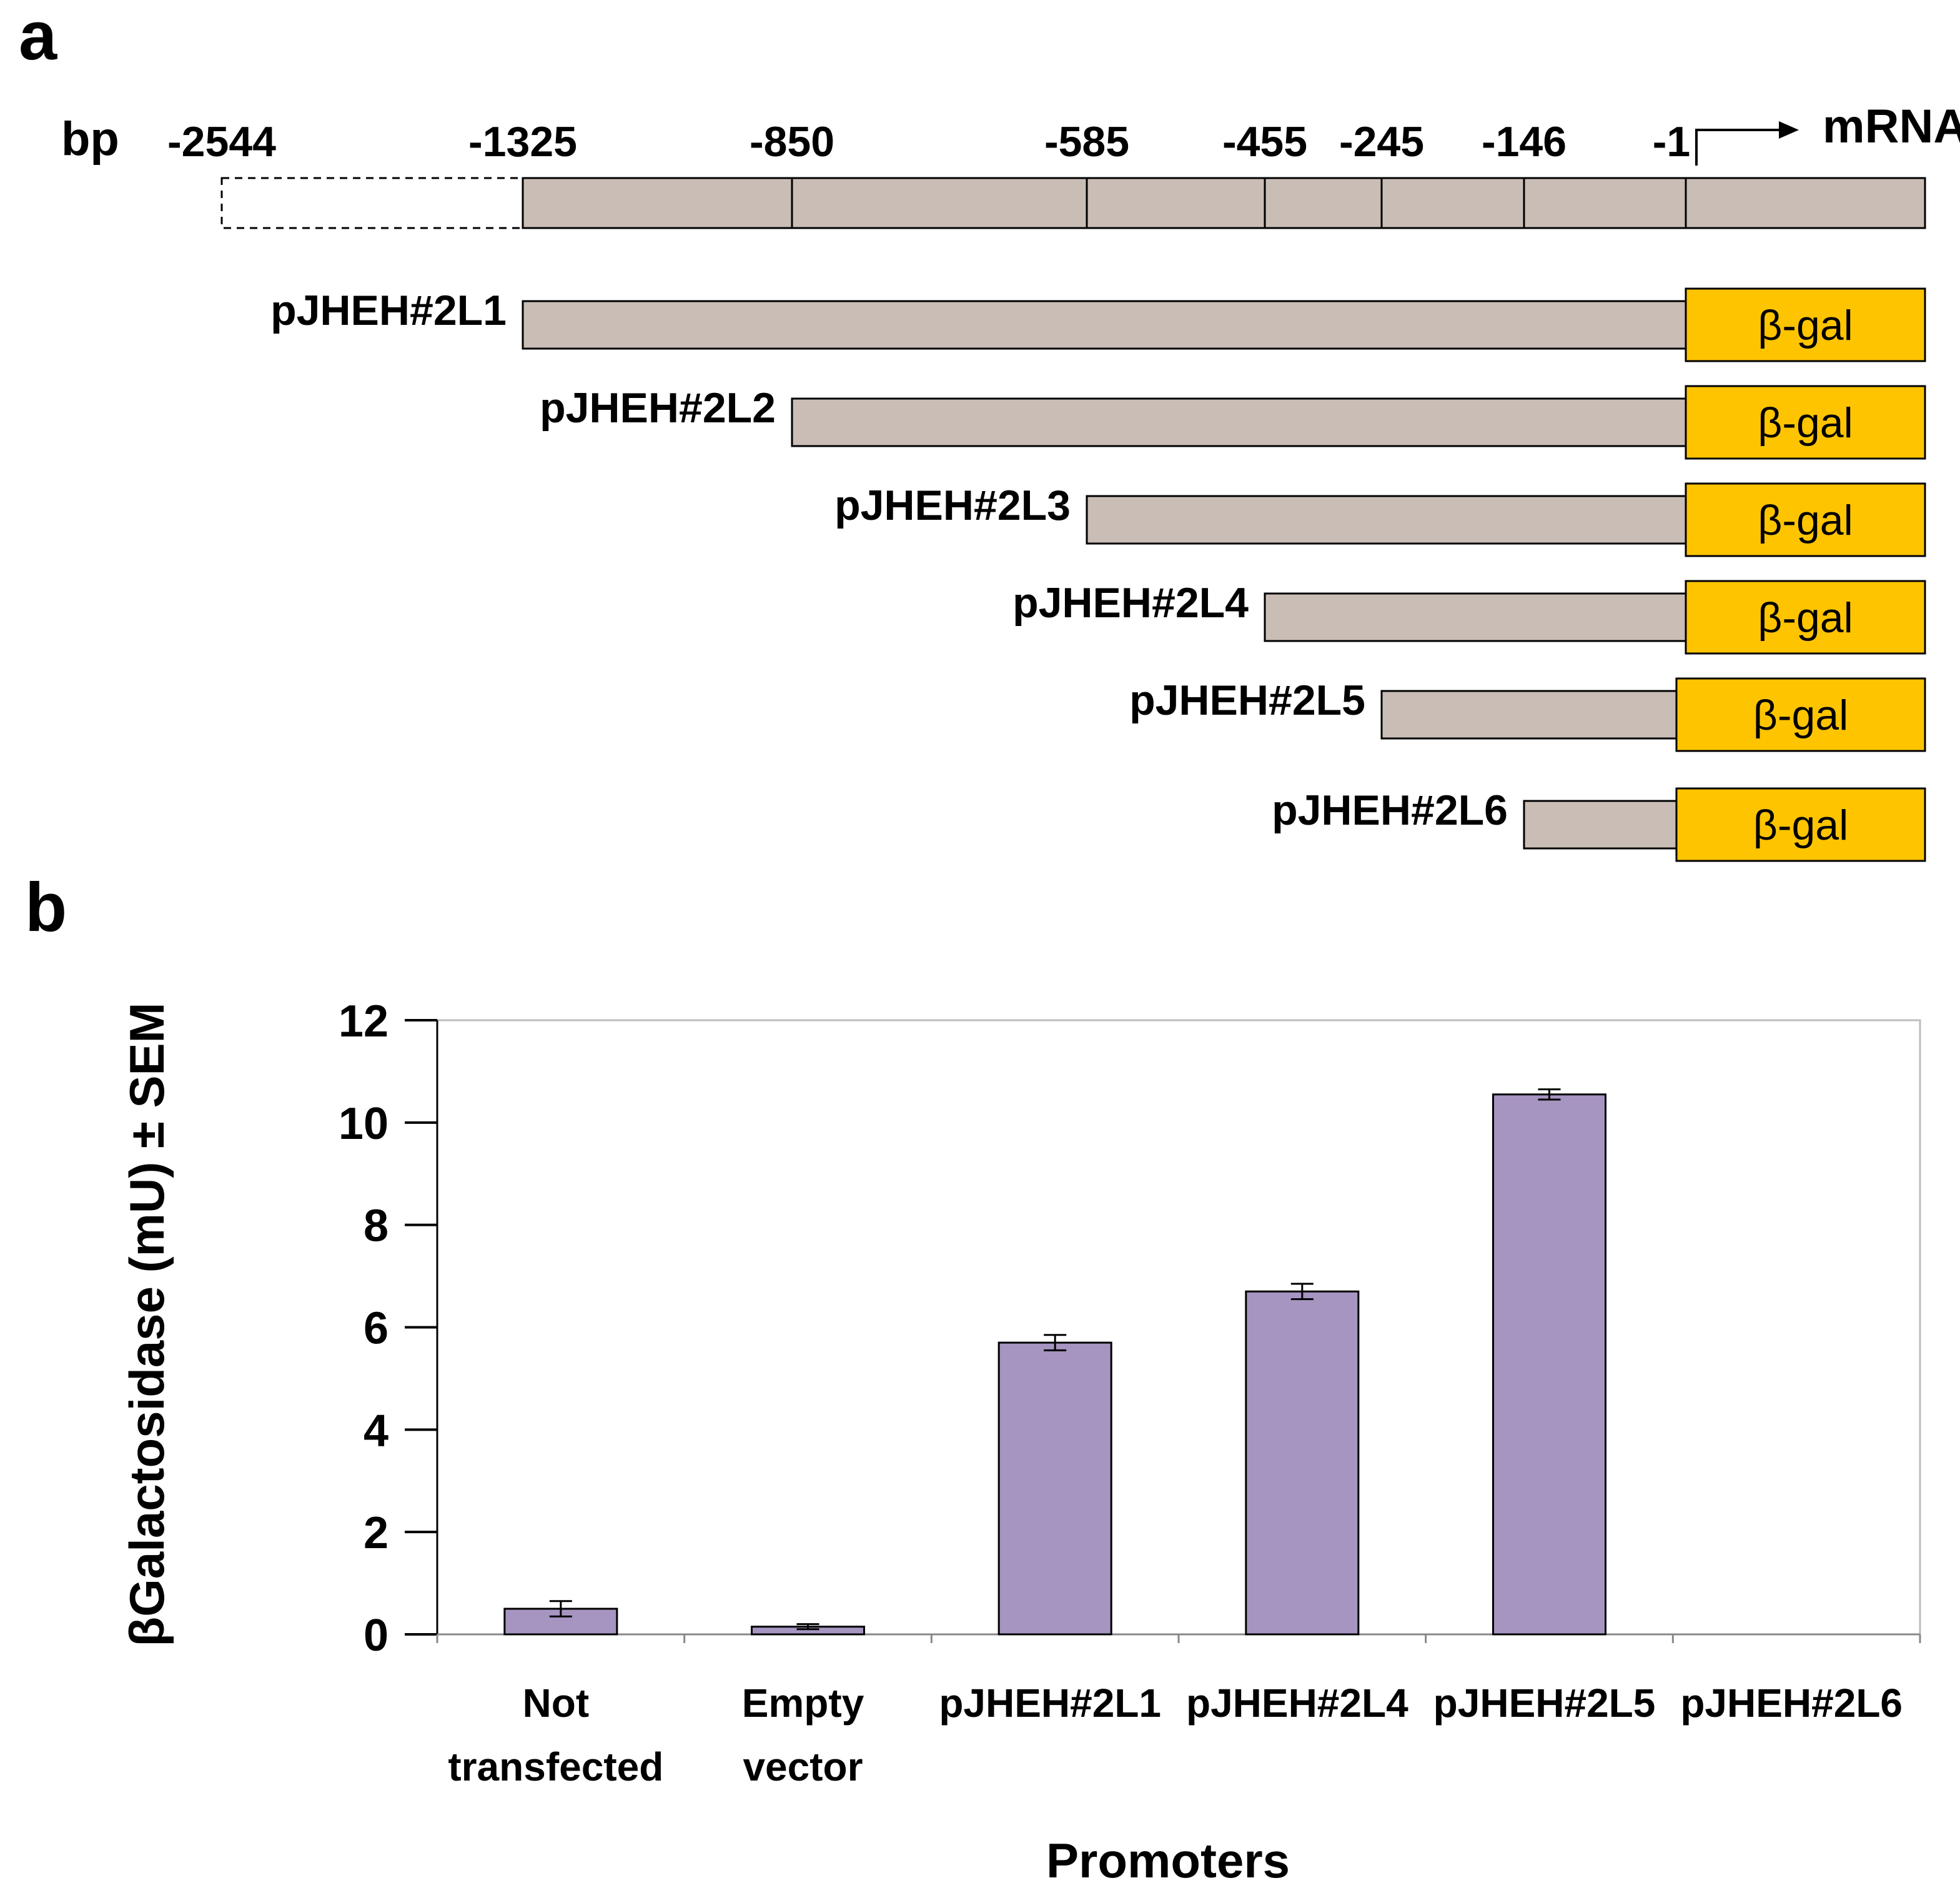 This screenshot has height=1898, width=1960. Describe the element at coordinates (1086, 142) in the screenshot. I see `bp-position-label: -585` at that location.